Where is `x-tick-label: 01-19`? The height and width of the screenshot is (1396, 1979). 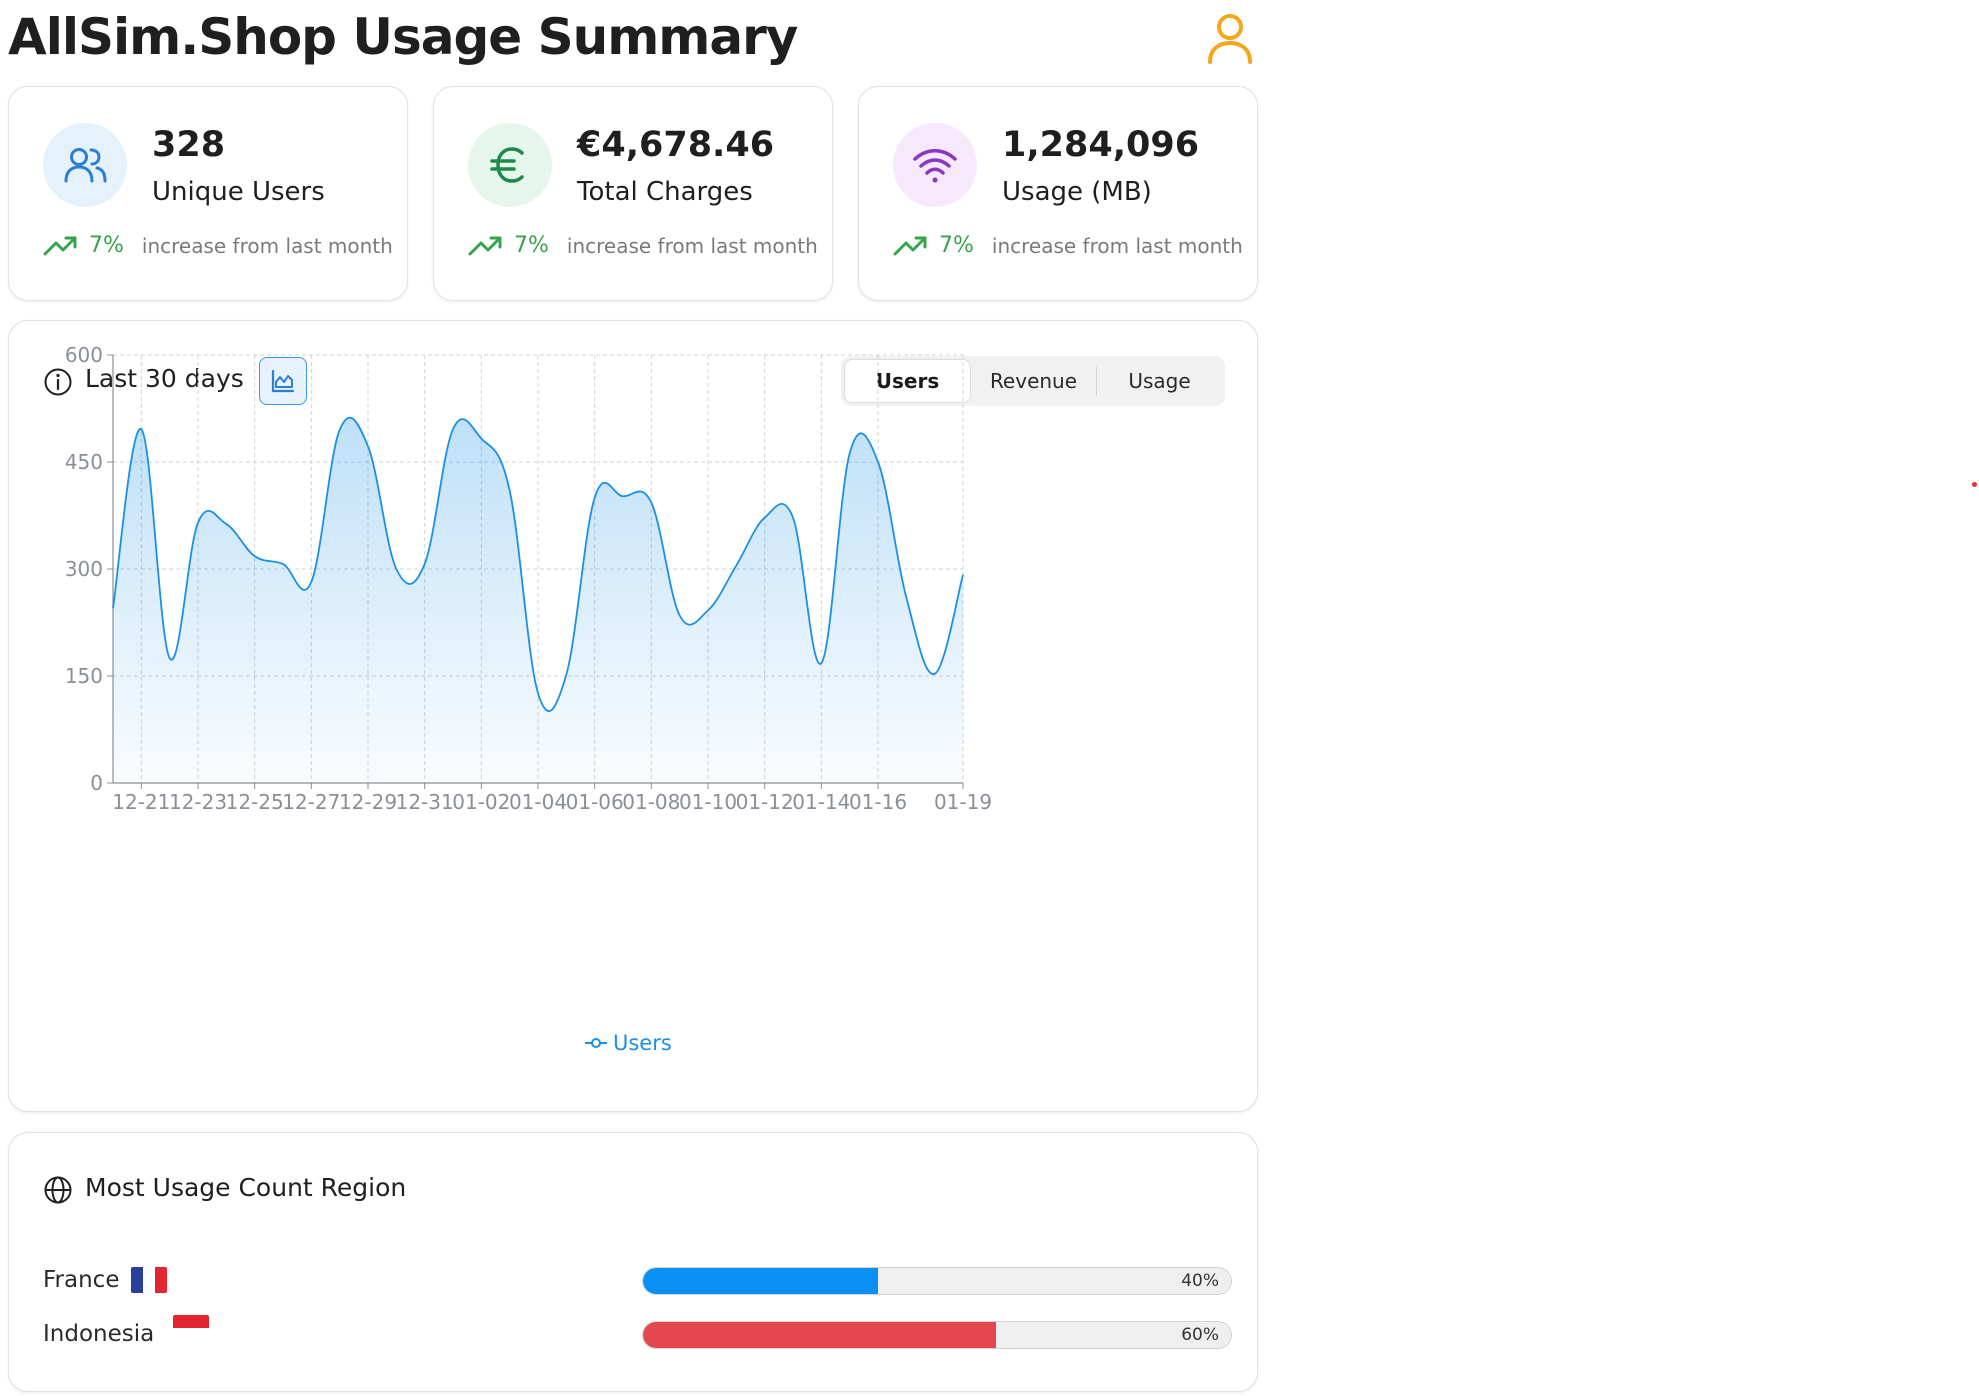
x-tick-label: 01-19 is located at coordinates (963, 802).